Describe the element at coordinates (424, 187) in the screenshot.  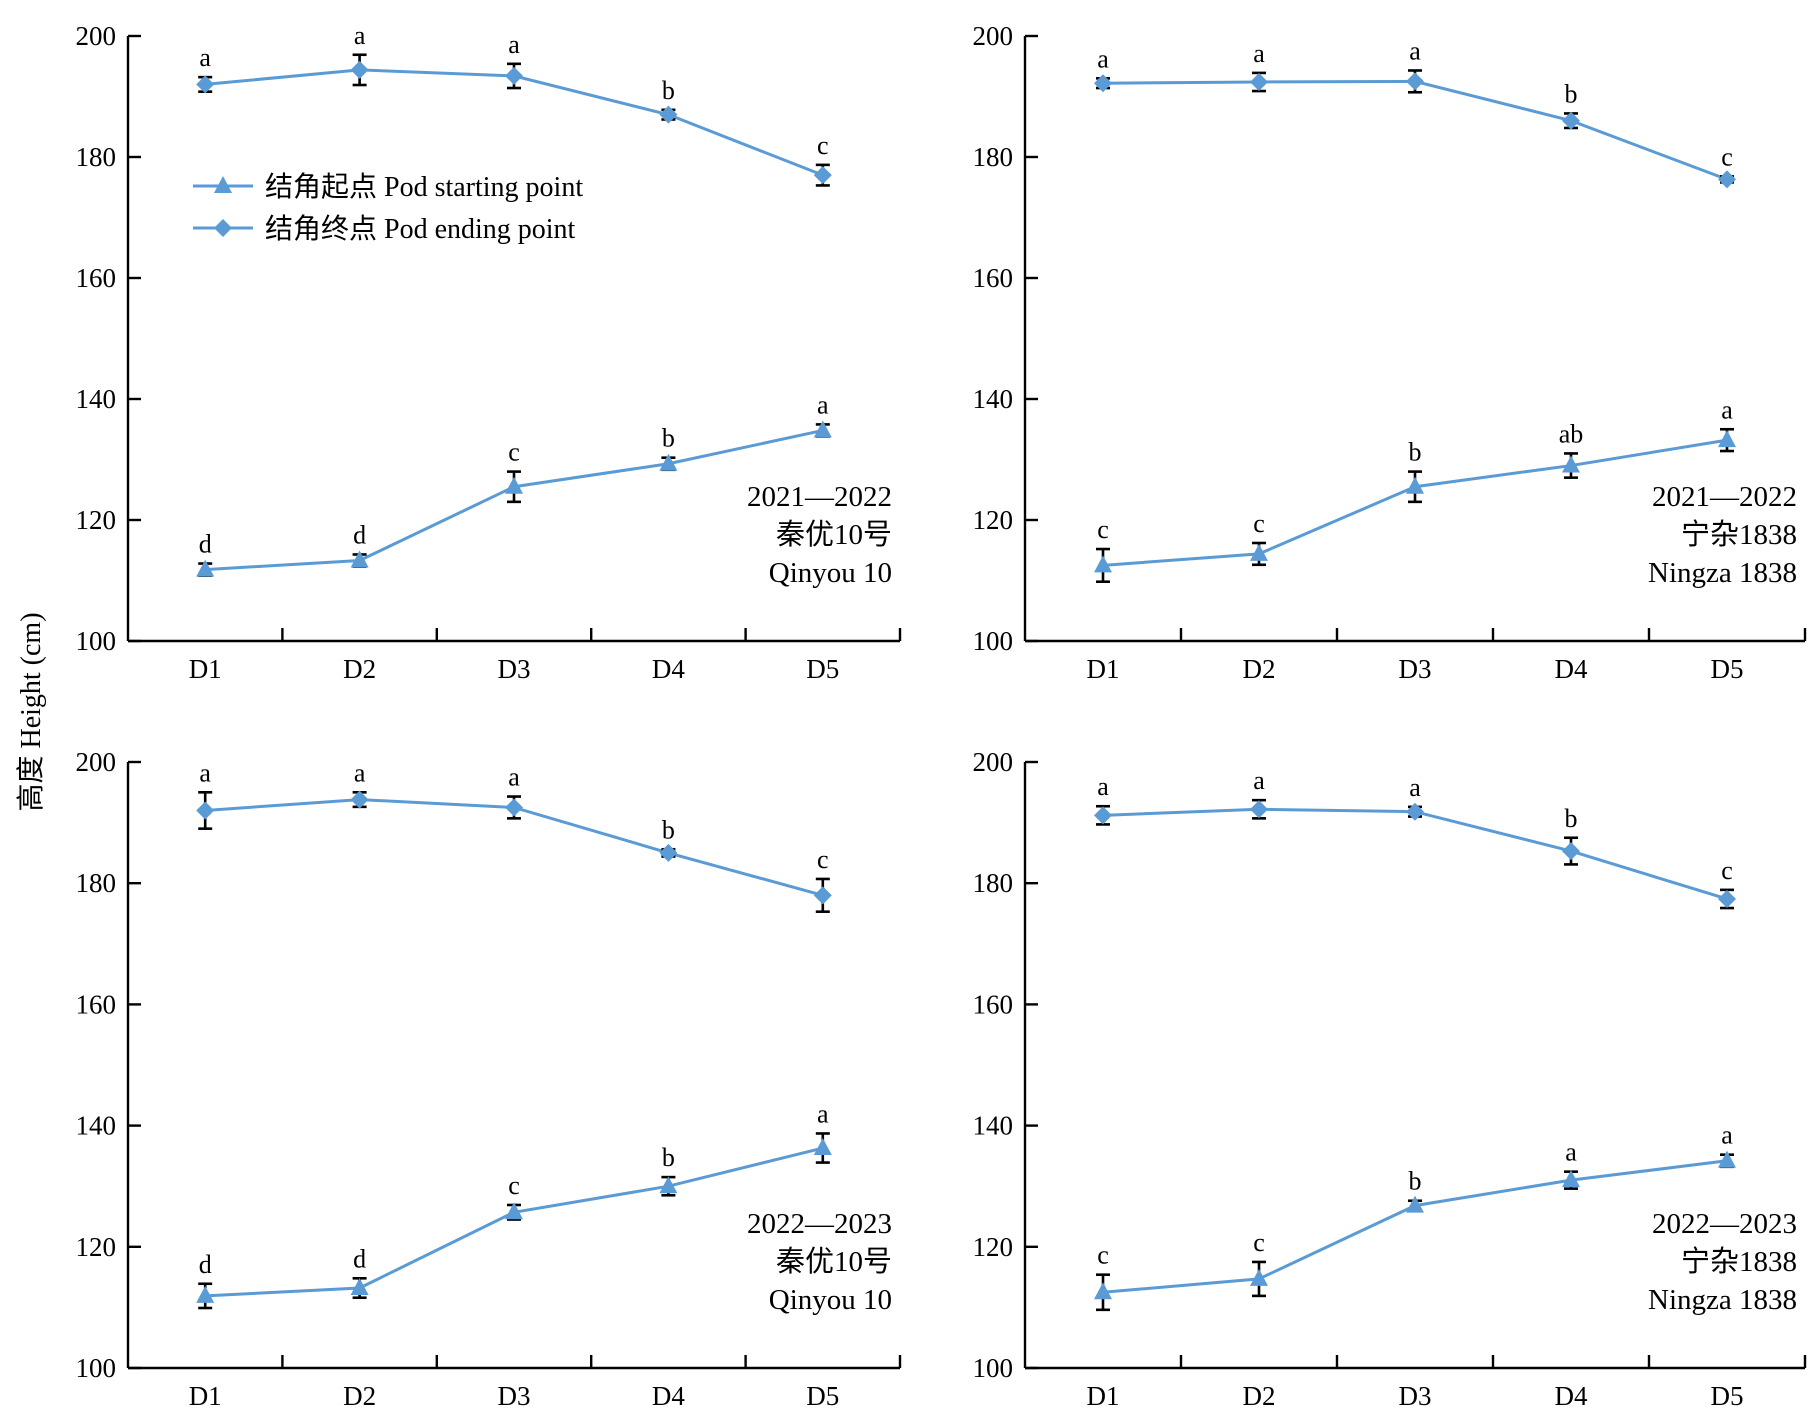
I see `legend-label-starting: 结角起点 Pod starting point` at that location.